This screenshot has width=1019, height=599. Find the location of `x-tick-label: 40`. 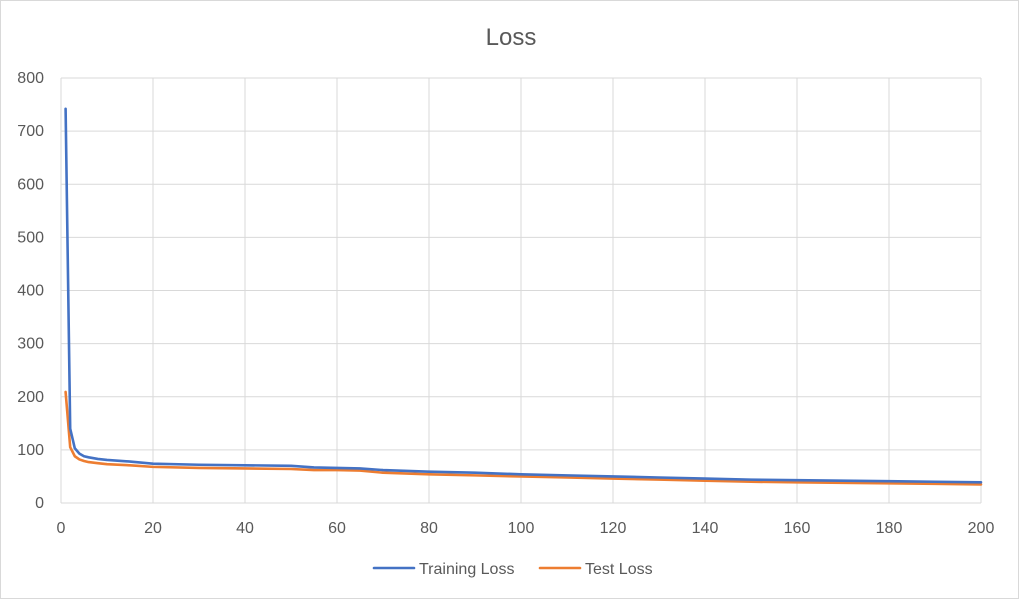

x-tick-label: 40 is located at coordinates (245, 528).